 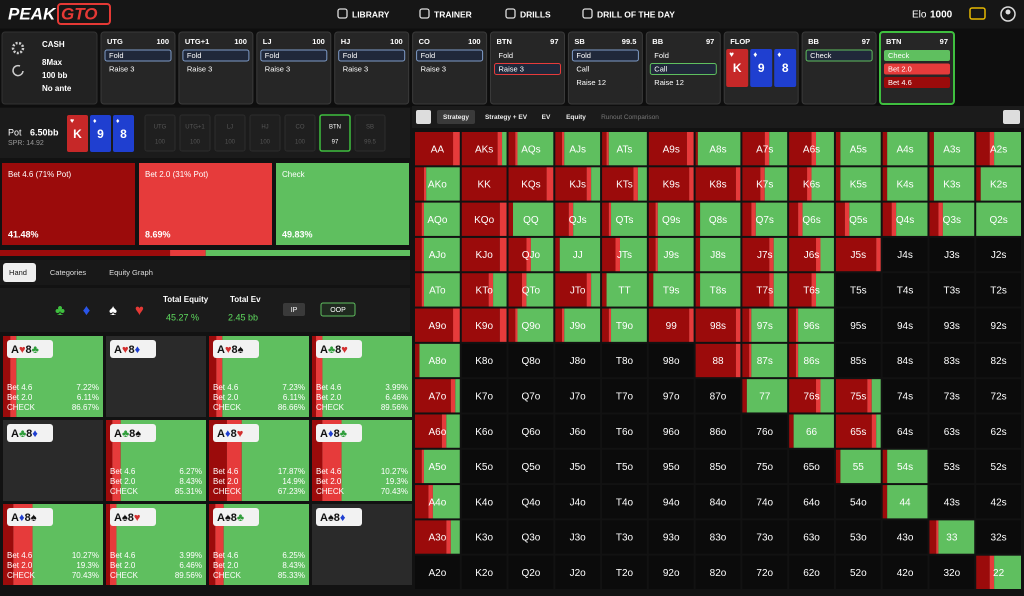 I want to click on tab: Strategy, so click(x=456, y=117).